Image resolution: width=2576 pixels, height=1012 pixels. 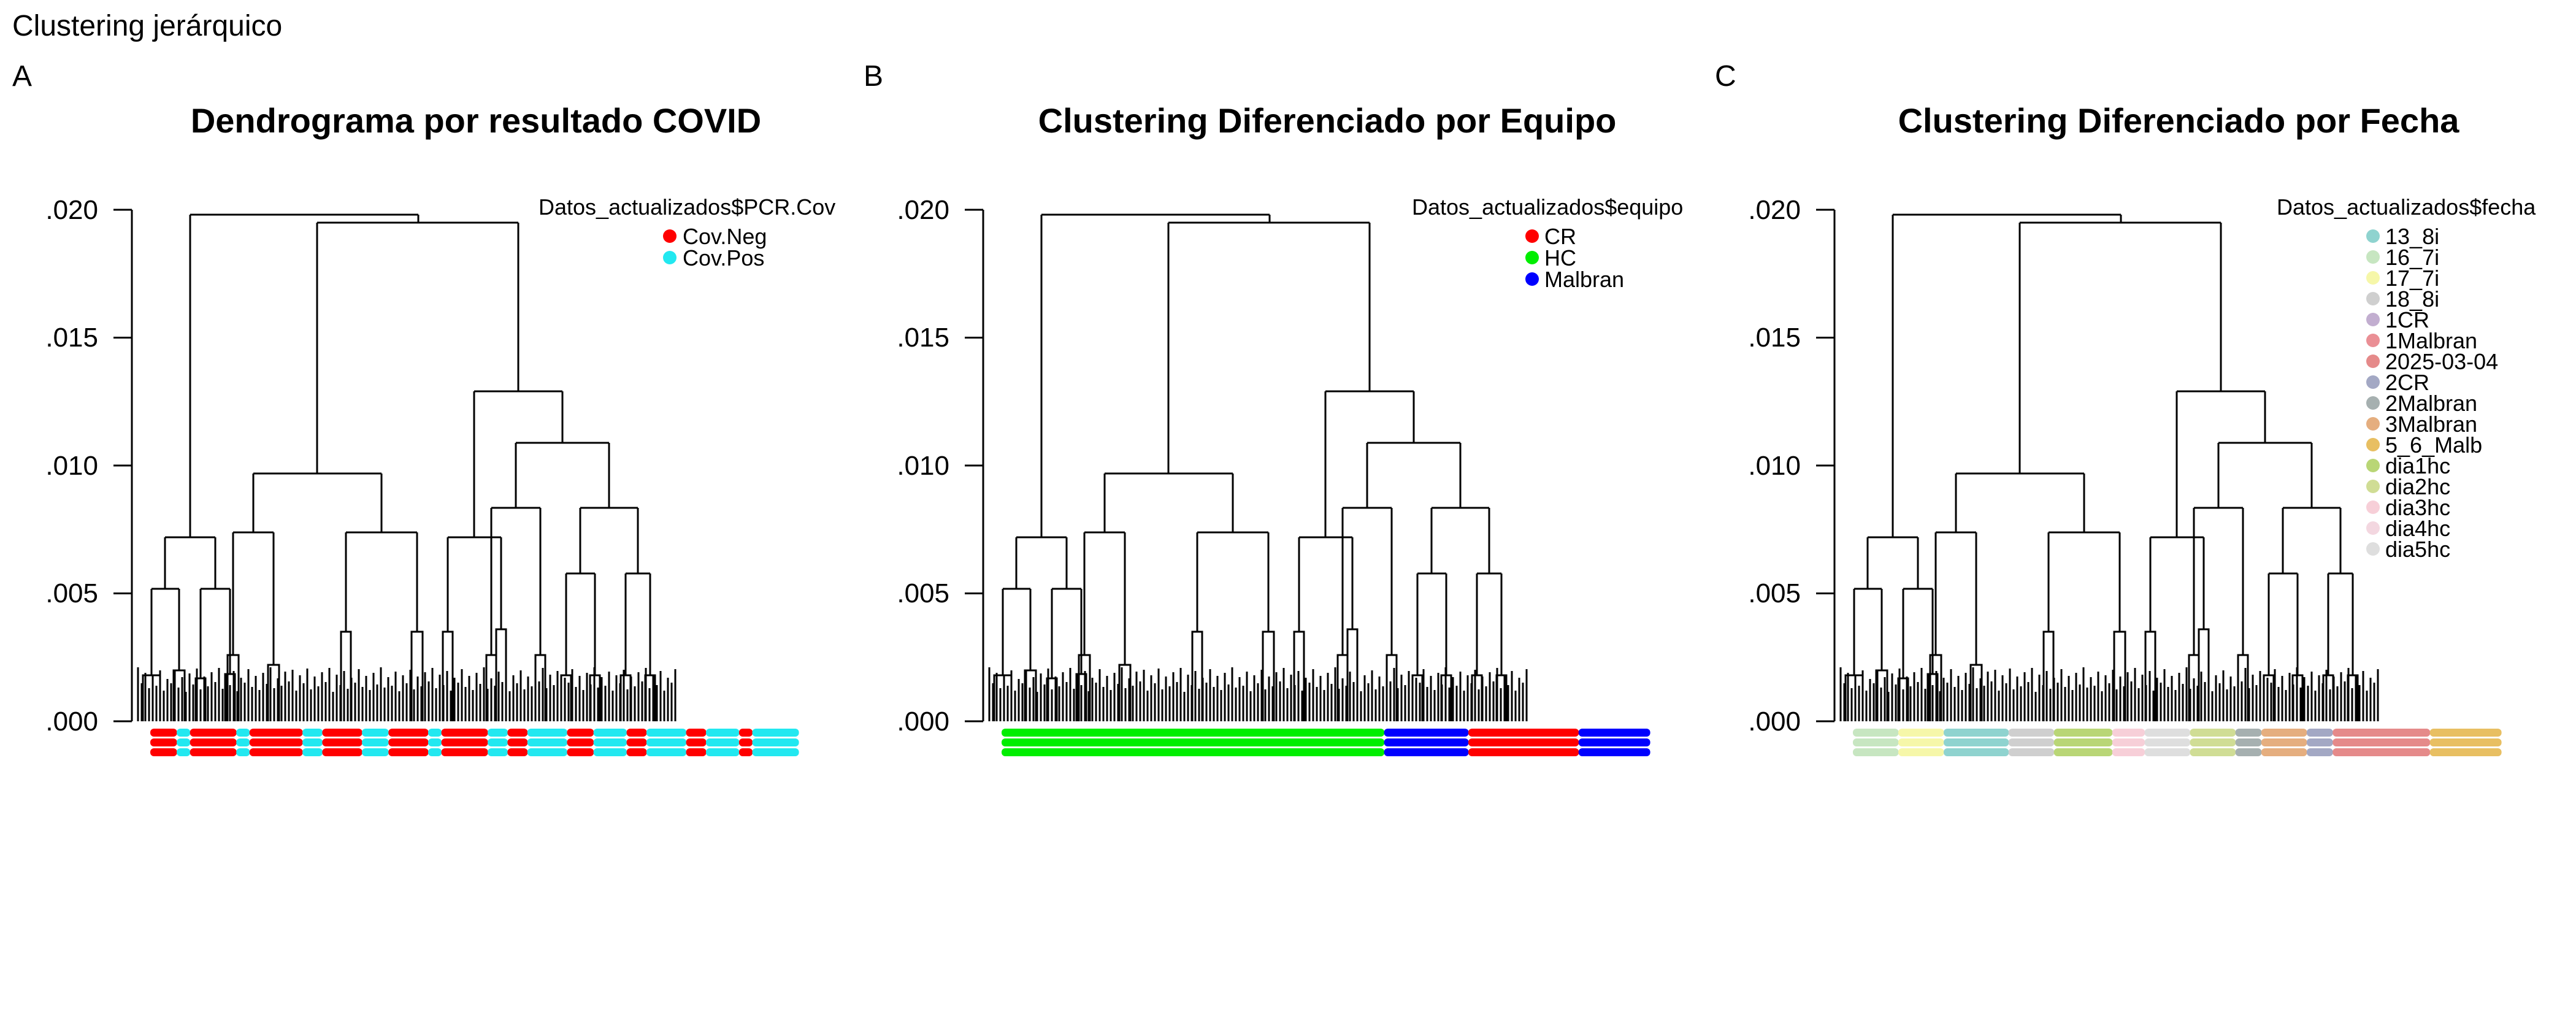 I want to click on y-tick-label: .015, so click(x=71, y=338).